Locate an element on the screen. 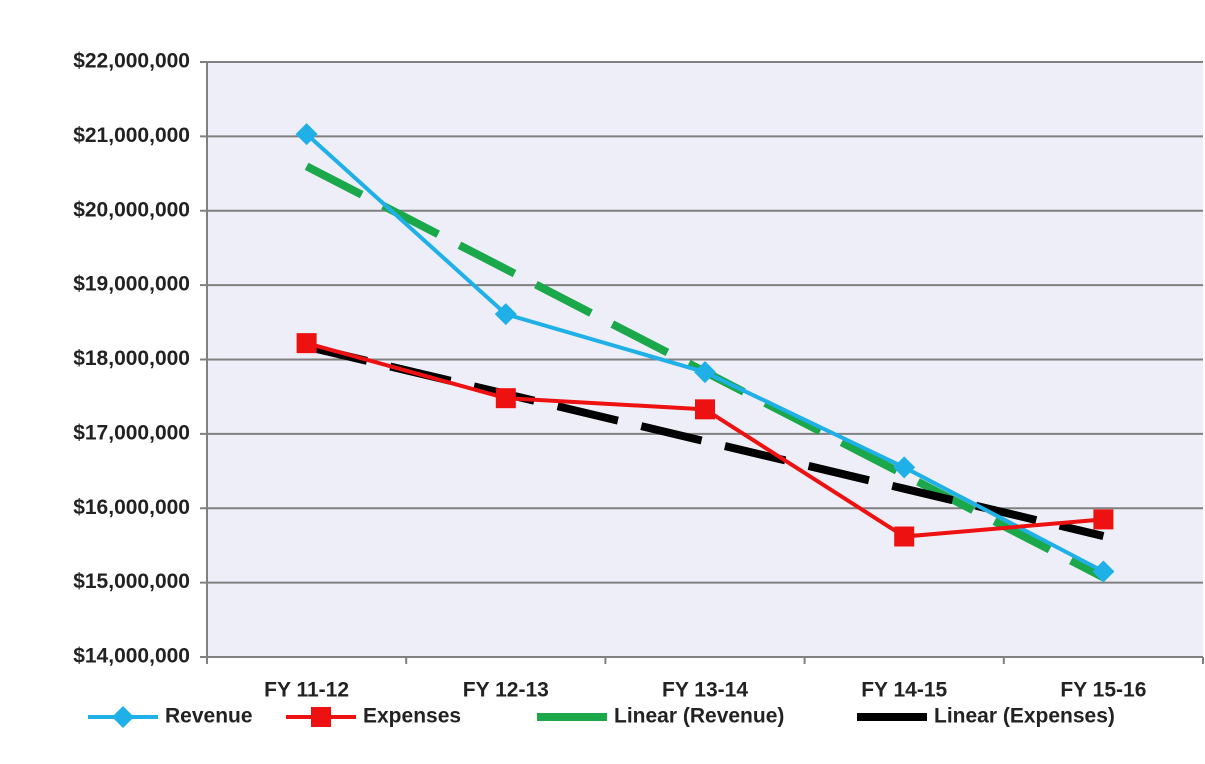 This screenshot has height=764, width=1205. y-tick-label: $21,000,000 is located at coordinates (131, 135).